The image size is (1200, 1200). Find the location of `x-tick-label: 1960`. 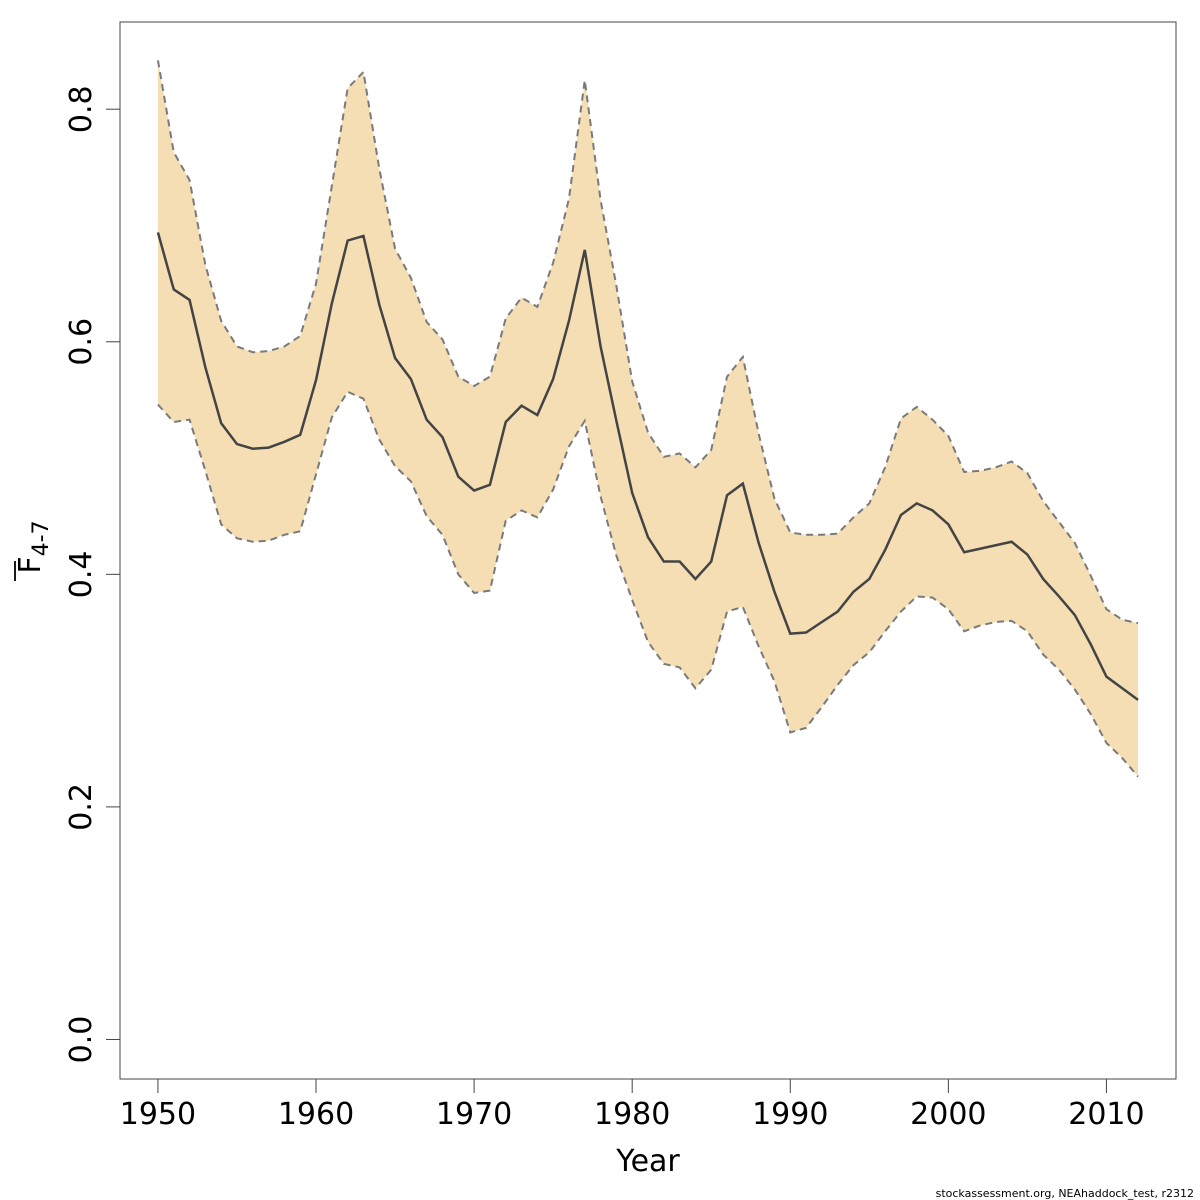

x-tick-label: 1960 is located at coordinates (316, 1114).